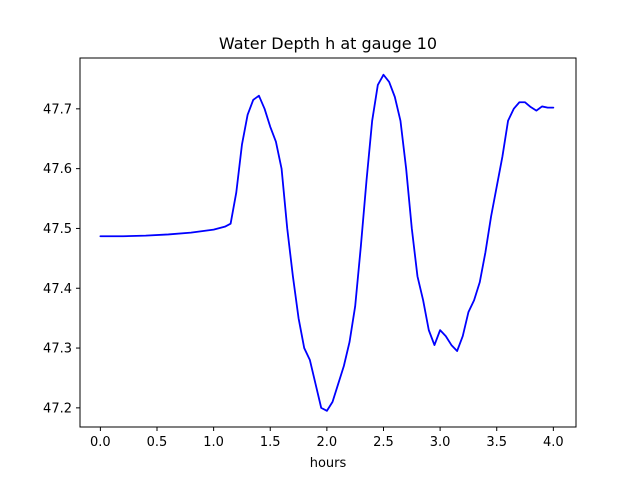  I want to click on chart-title: Water Depth h at gauge 10, so click(328, 43).